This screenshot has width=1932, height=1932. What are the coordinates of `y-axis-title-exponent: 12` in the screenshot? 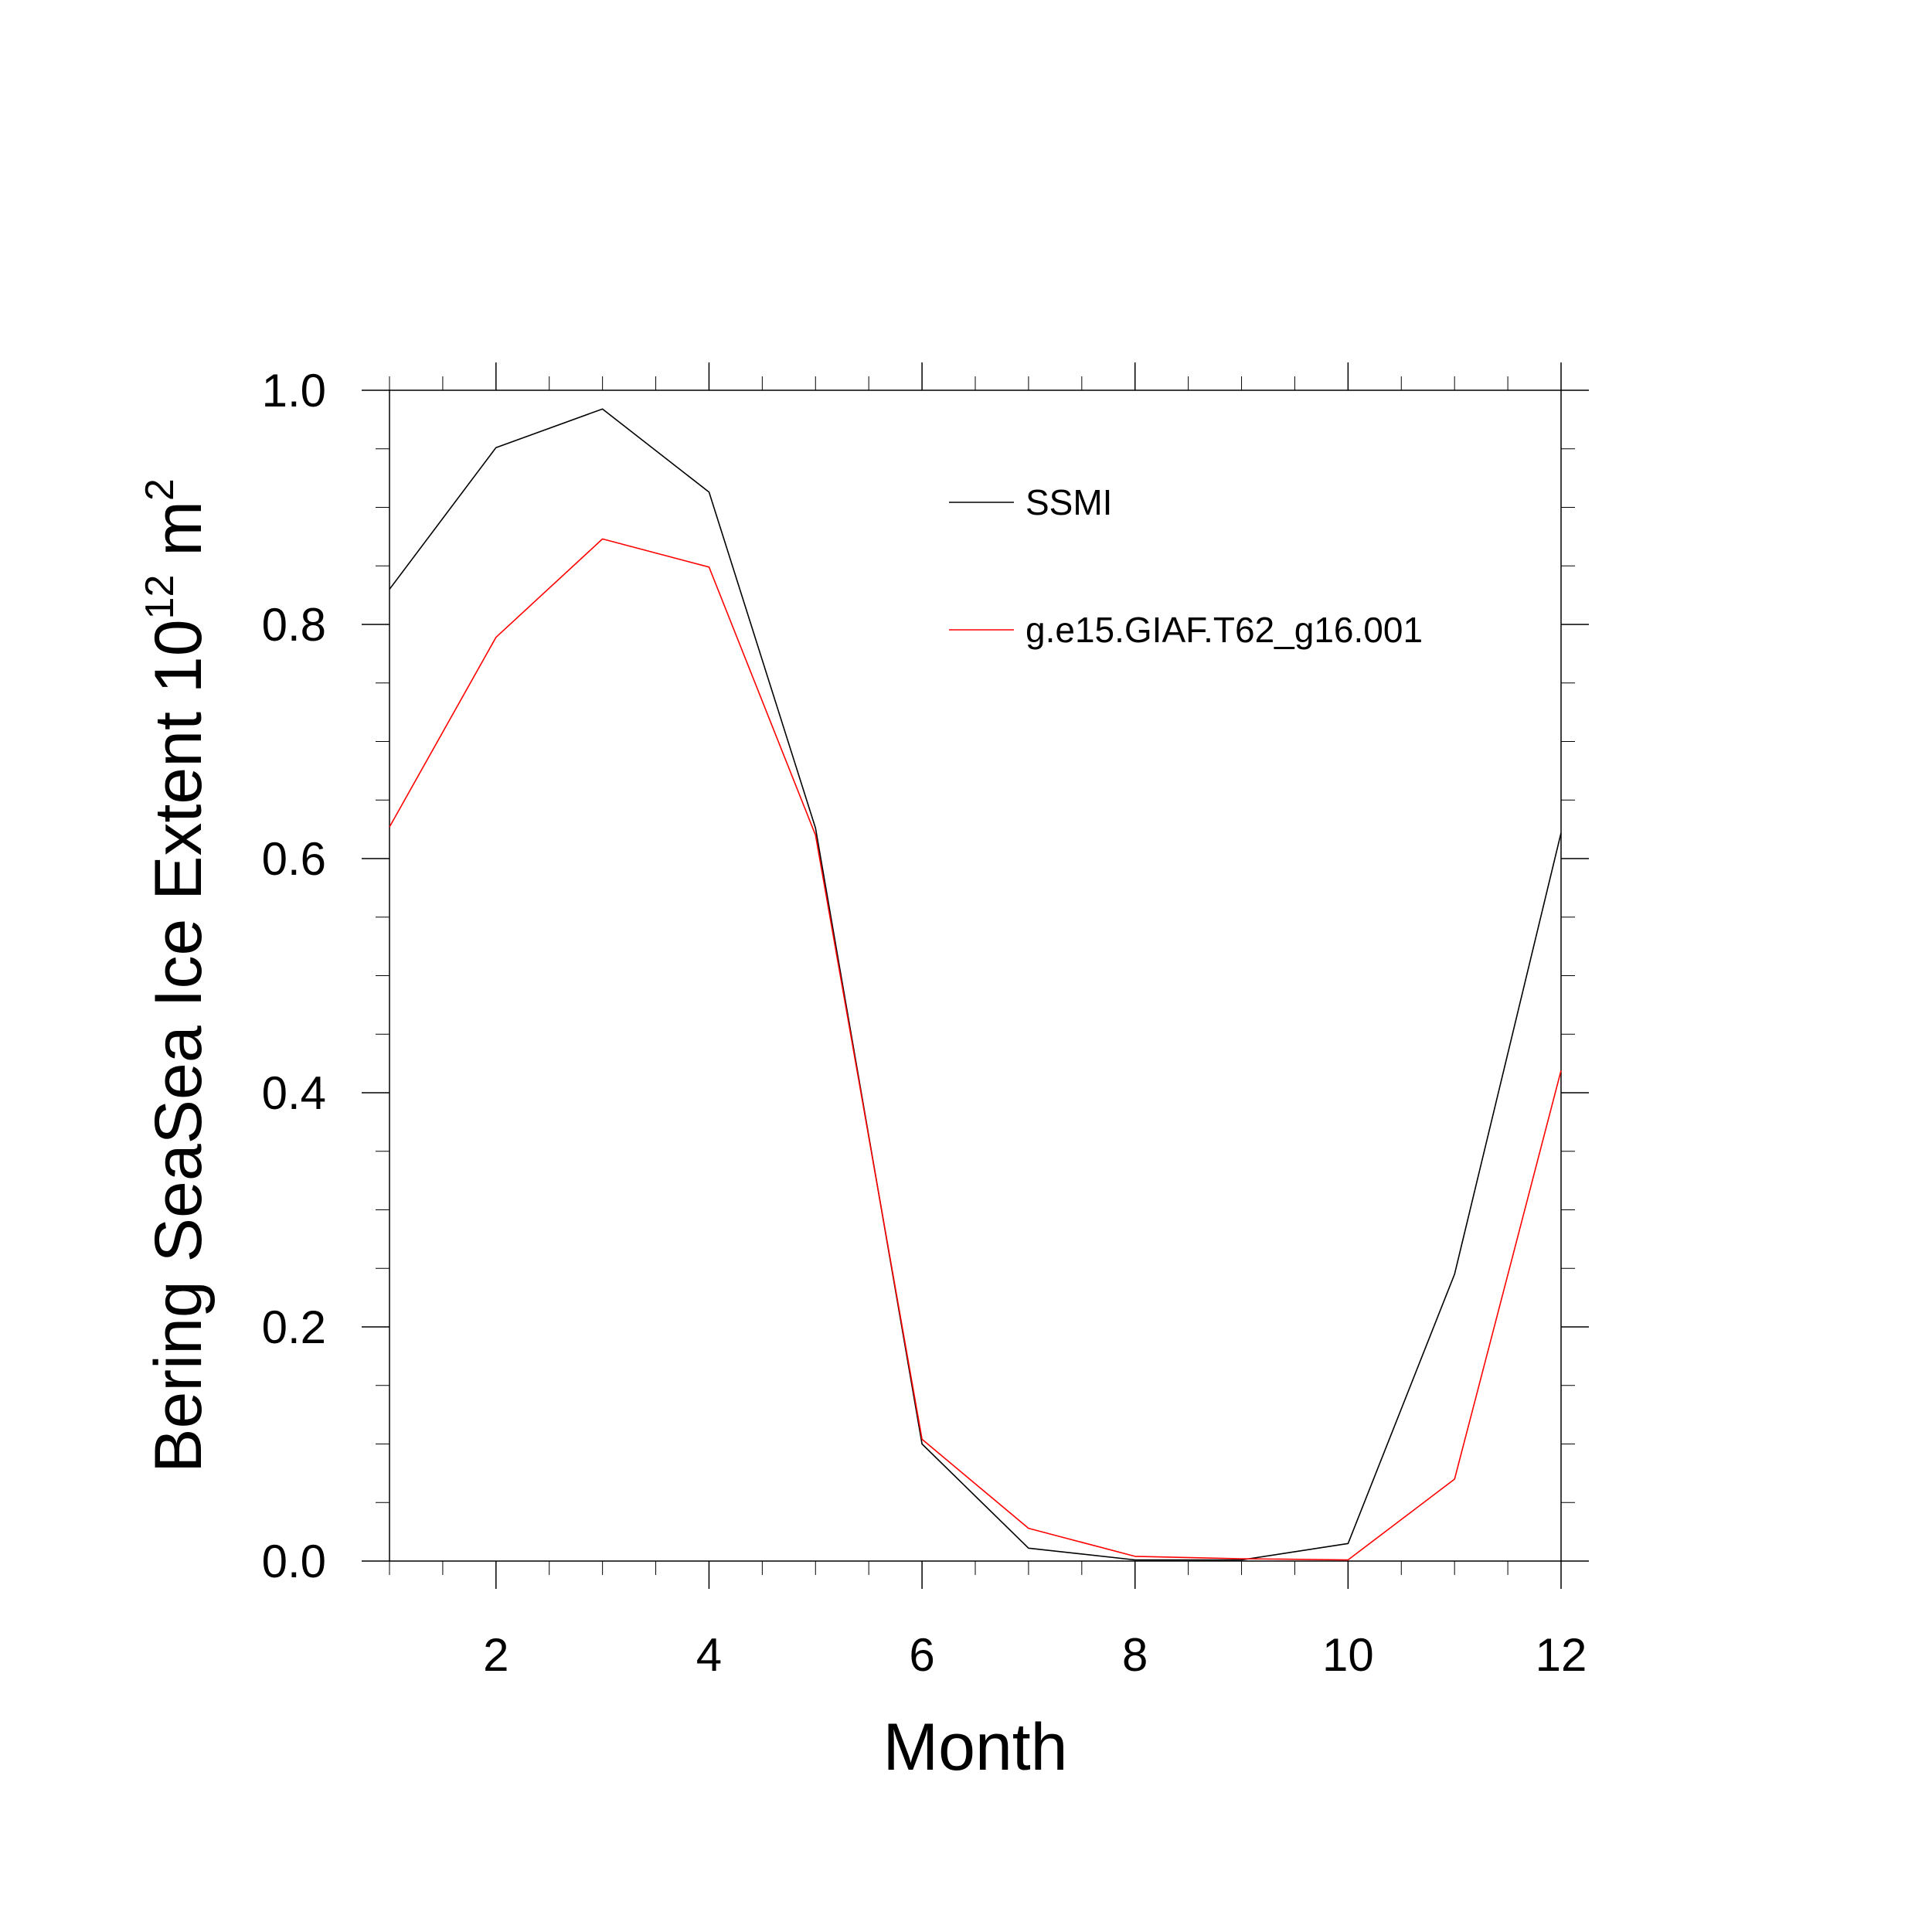 It's located at (160, 597).